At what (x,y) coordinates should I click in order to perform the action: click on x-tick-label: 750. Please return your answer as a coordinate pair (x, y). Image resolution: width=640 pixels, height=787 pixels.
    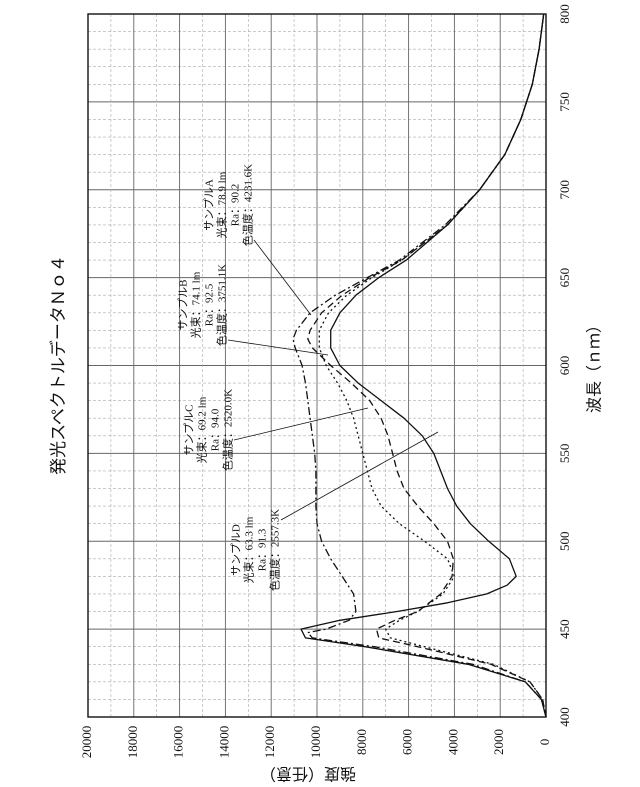
    Looking at the image, I should click on (564, 102).